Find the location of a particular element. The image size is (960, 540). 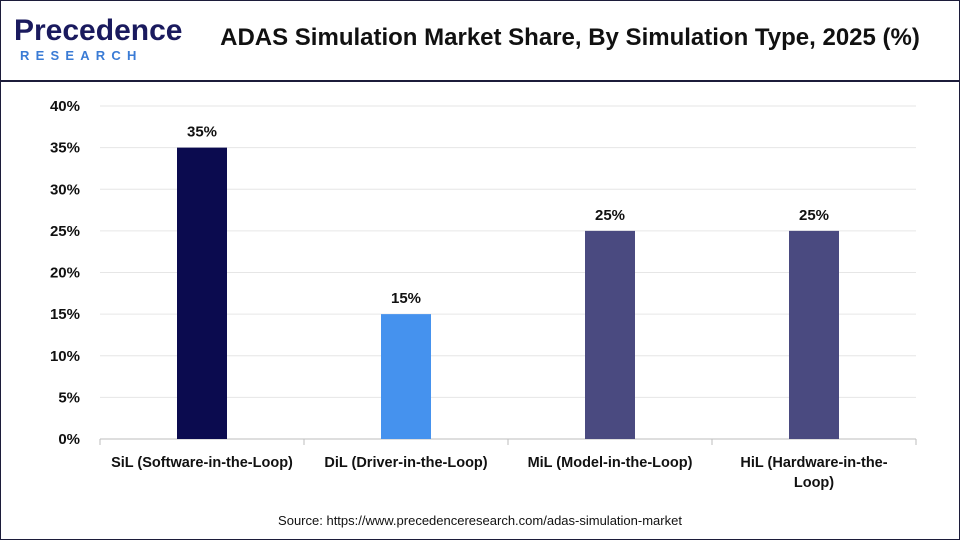

y-tick-label: 40% is located at coordinates (65, 106).